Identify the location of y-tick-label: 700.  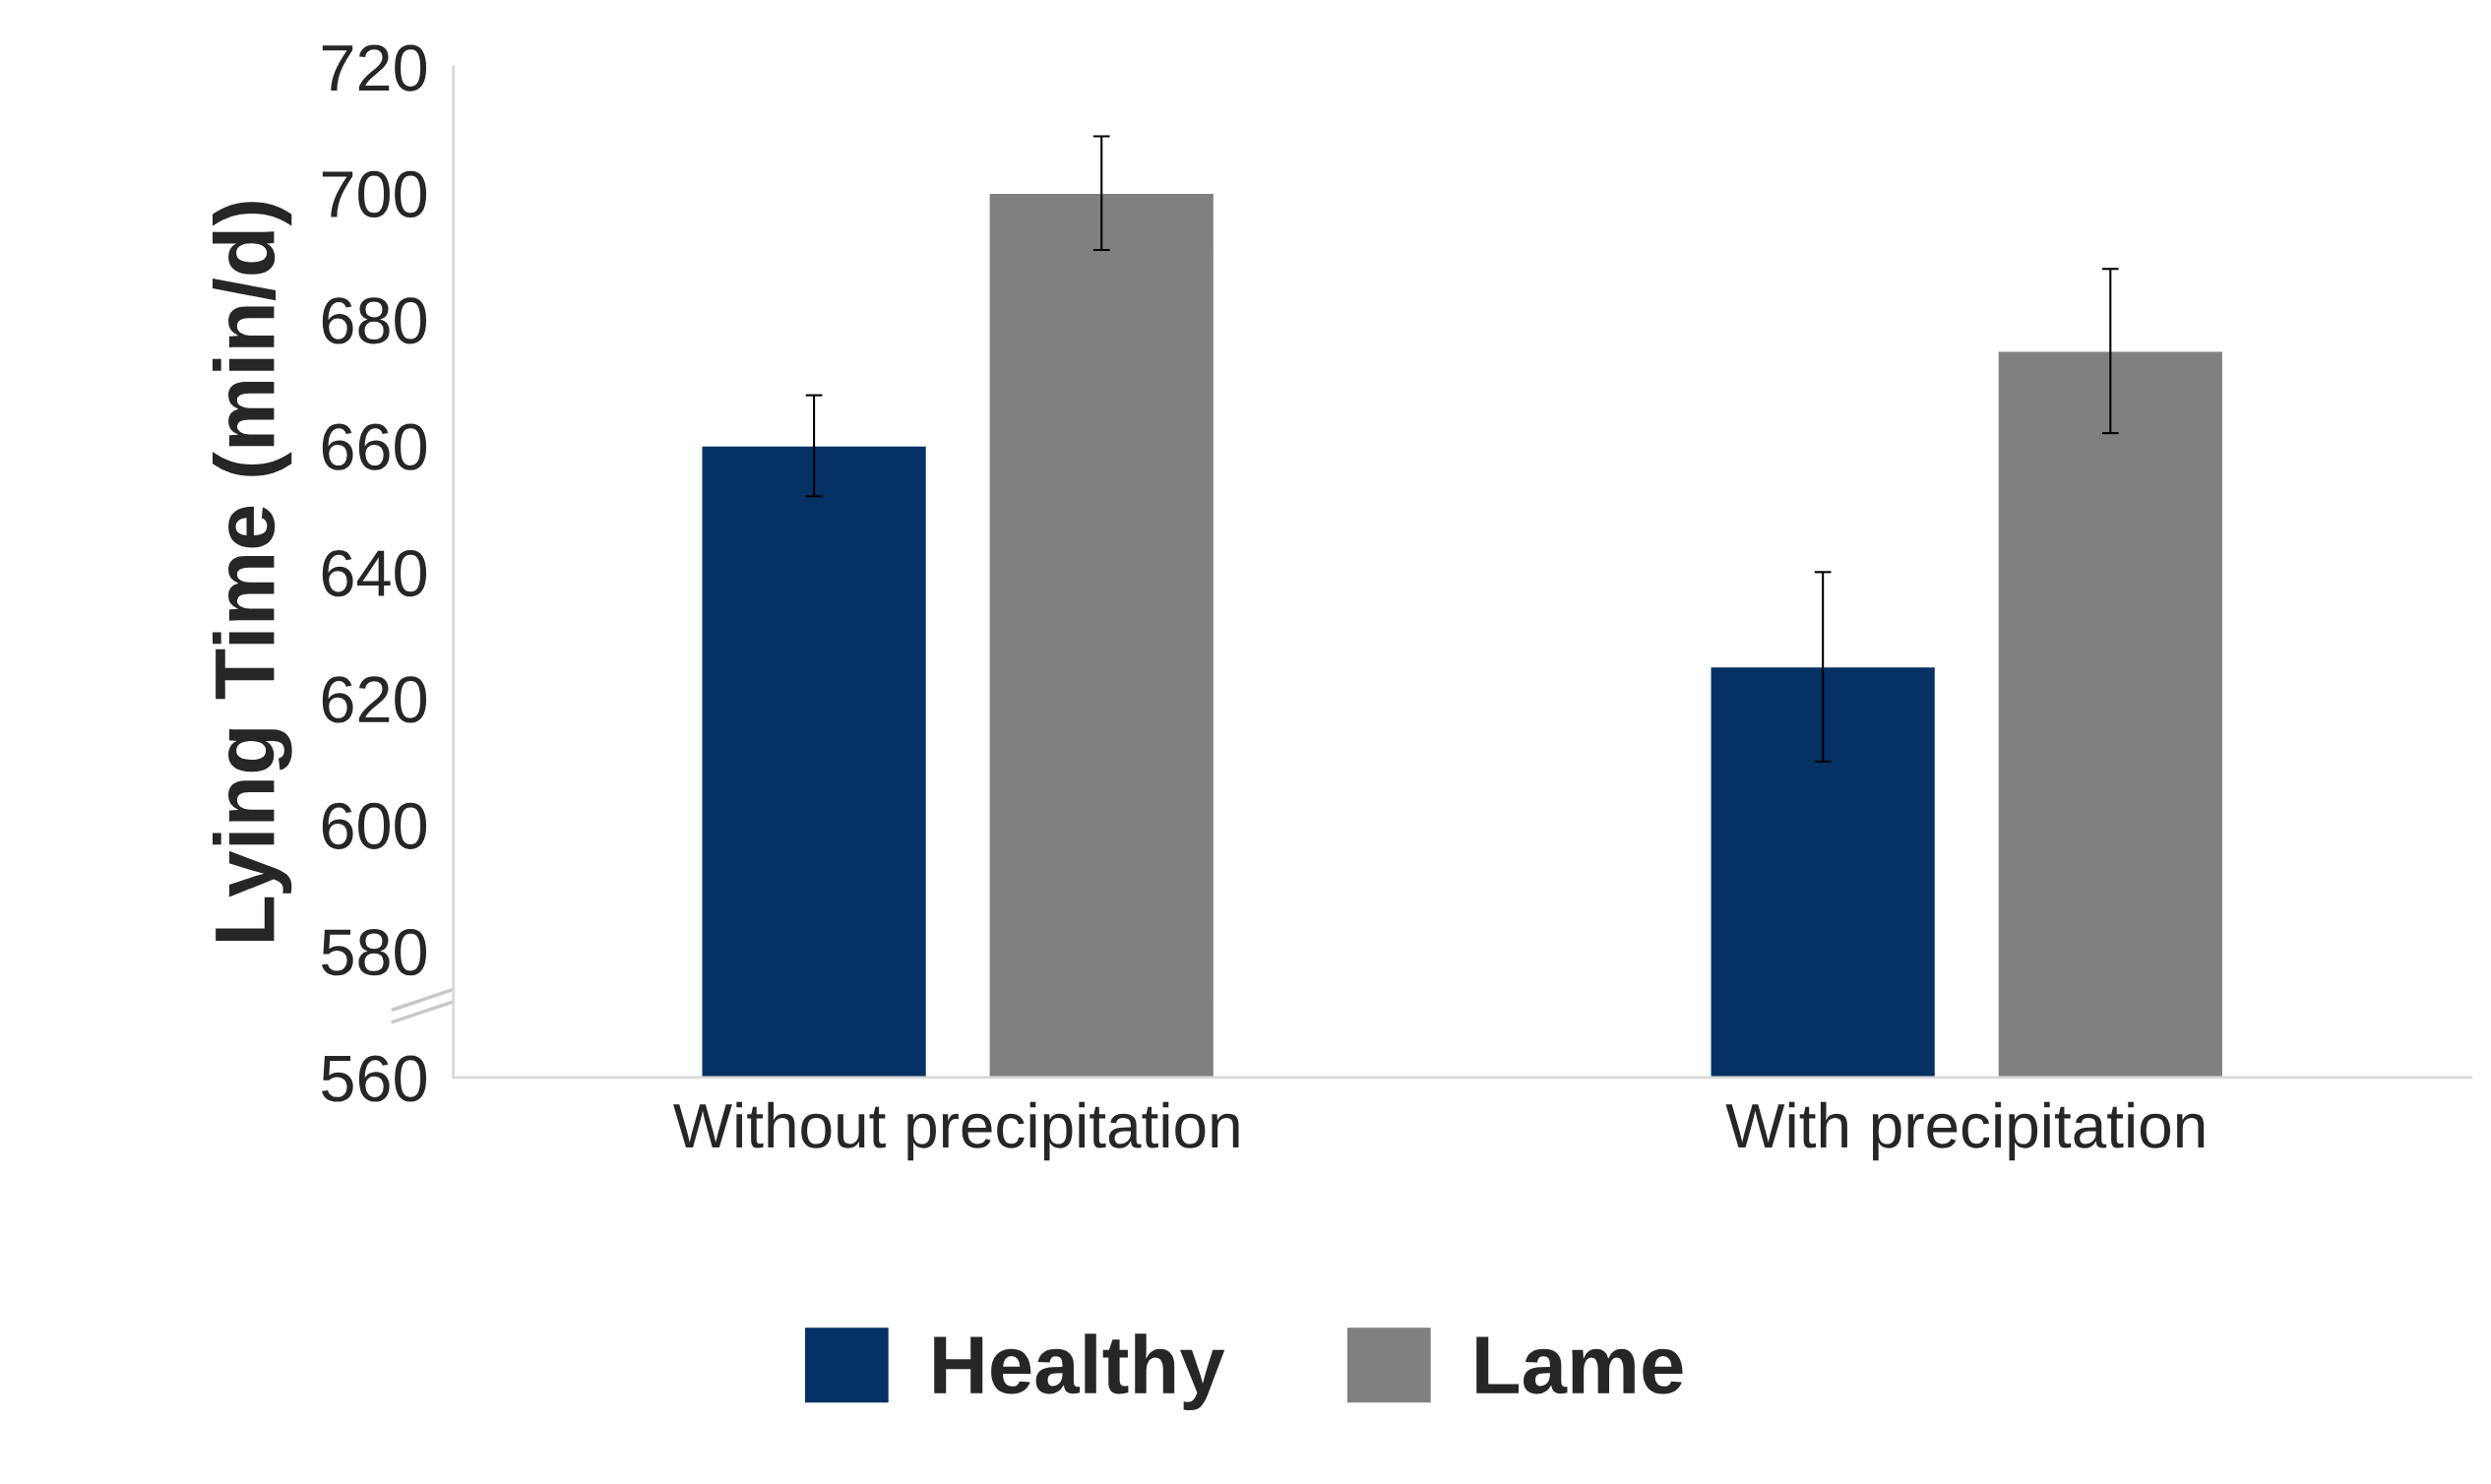
(374, 194).